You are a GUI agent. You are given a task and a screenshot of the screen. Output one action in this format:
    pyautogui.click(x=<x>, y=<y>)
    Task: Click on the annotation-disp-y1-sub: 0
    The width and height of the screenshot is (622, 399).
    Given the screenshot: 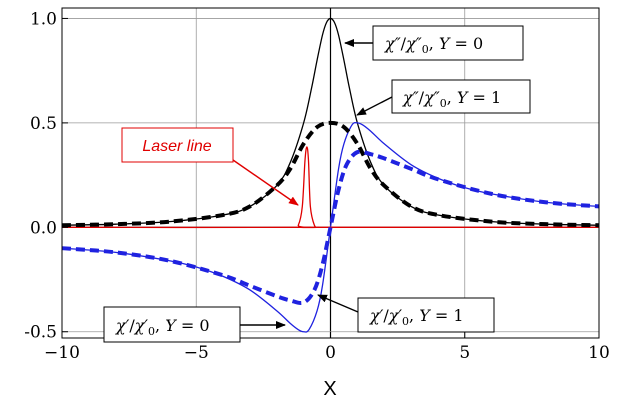 What is the action you would take?
    pyautogui.click(x=405, y=321)
    